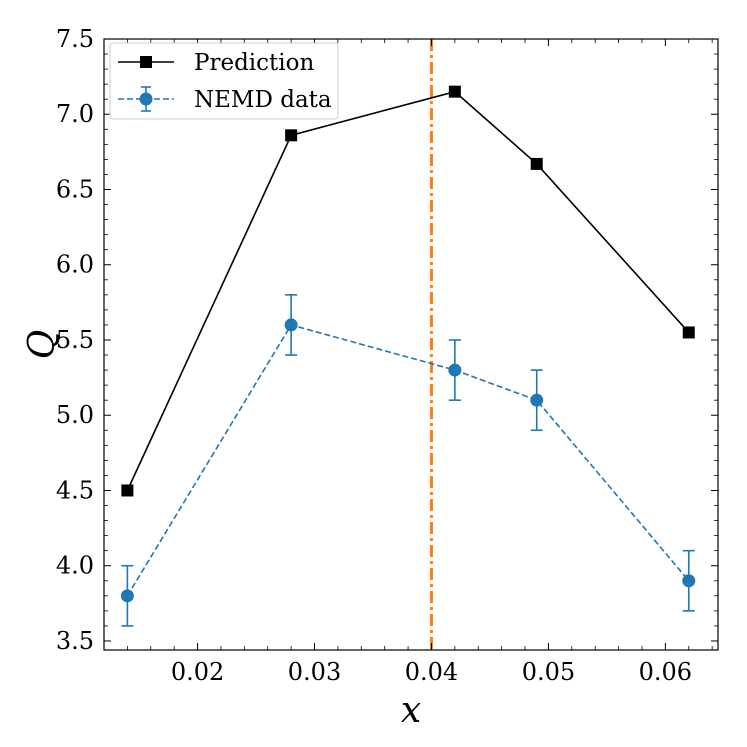 This screenshot has width=747, height=747. I want to click on legend-entry: Prediction, so click(216, 63).